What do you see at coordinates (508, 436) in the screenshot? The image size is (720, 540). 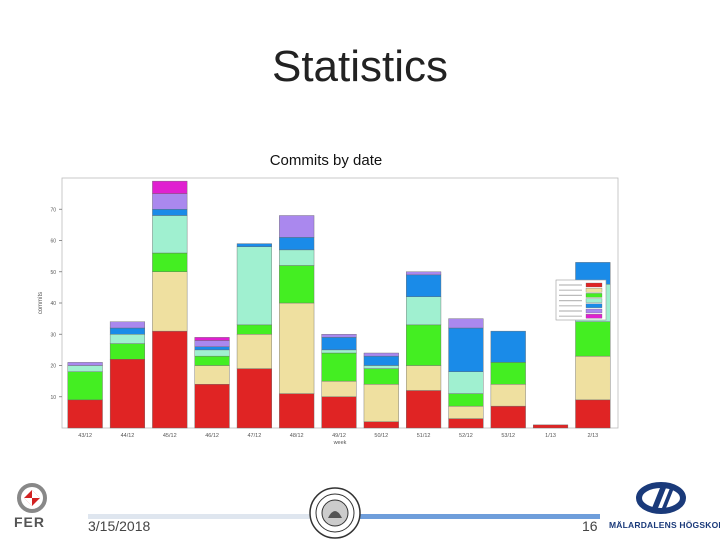 I see `x-tick-label: 53/12` at bounding box center [508, 436].